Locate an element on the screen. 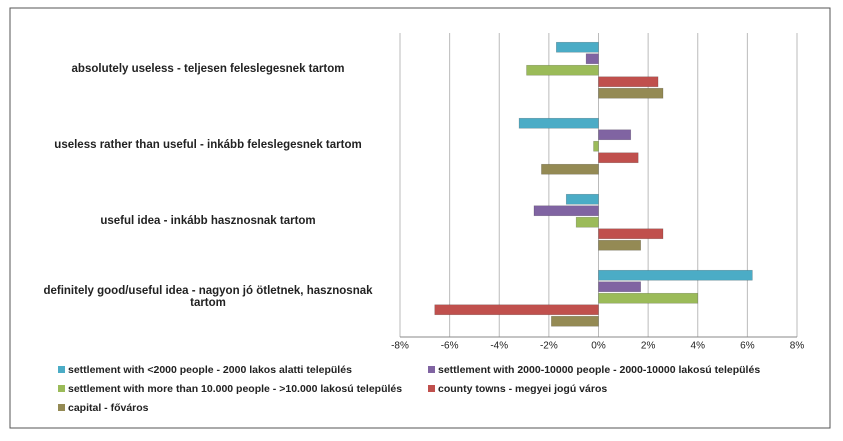 The height and width of the screenshot is (441, 843). x-tick-label: -8% is located at coordinates (400, 346).